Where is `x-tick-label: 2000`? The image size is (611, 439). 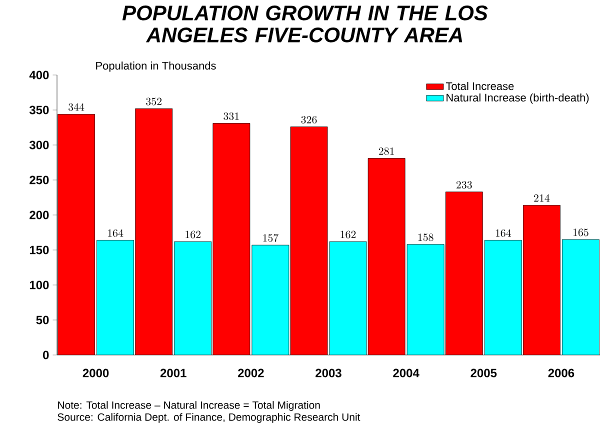 x-tick-label: 2000 is located at coordinates (95, 373).